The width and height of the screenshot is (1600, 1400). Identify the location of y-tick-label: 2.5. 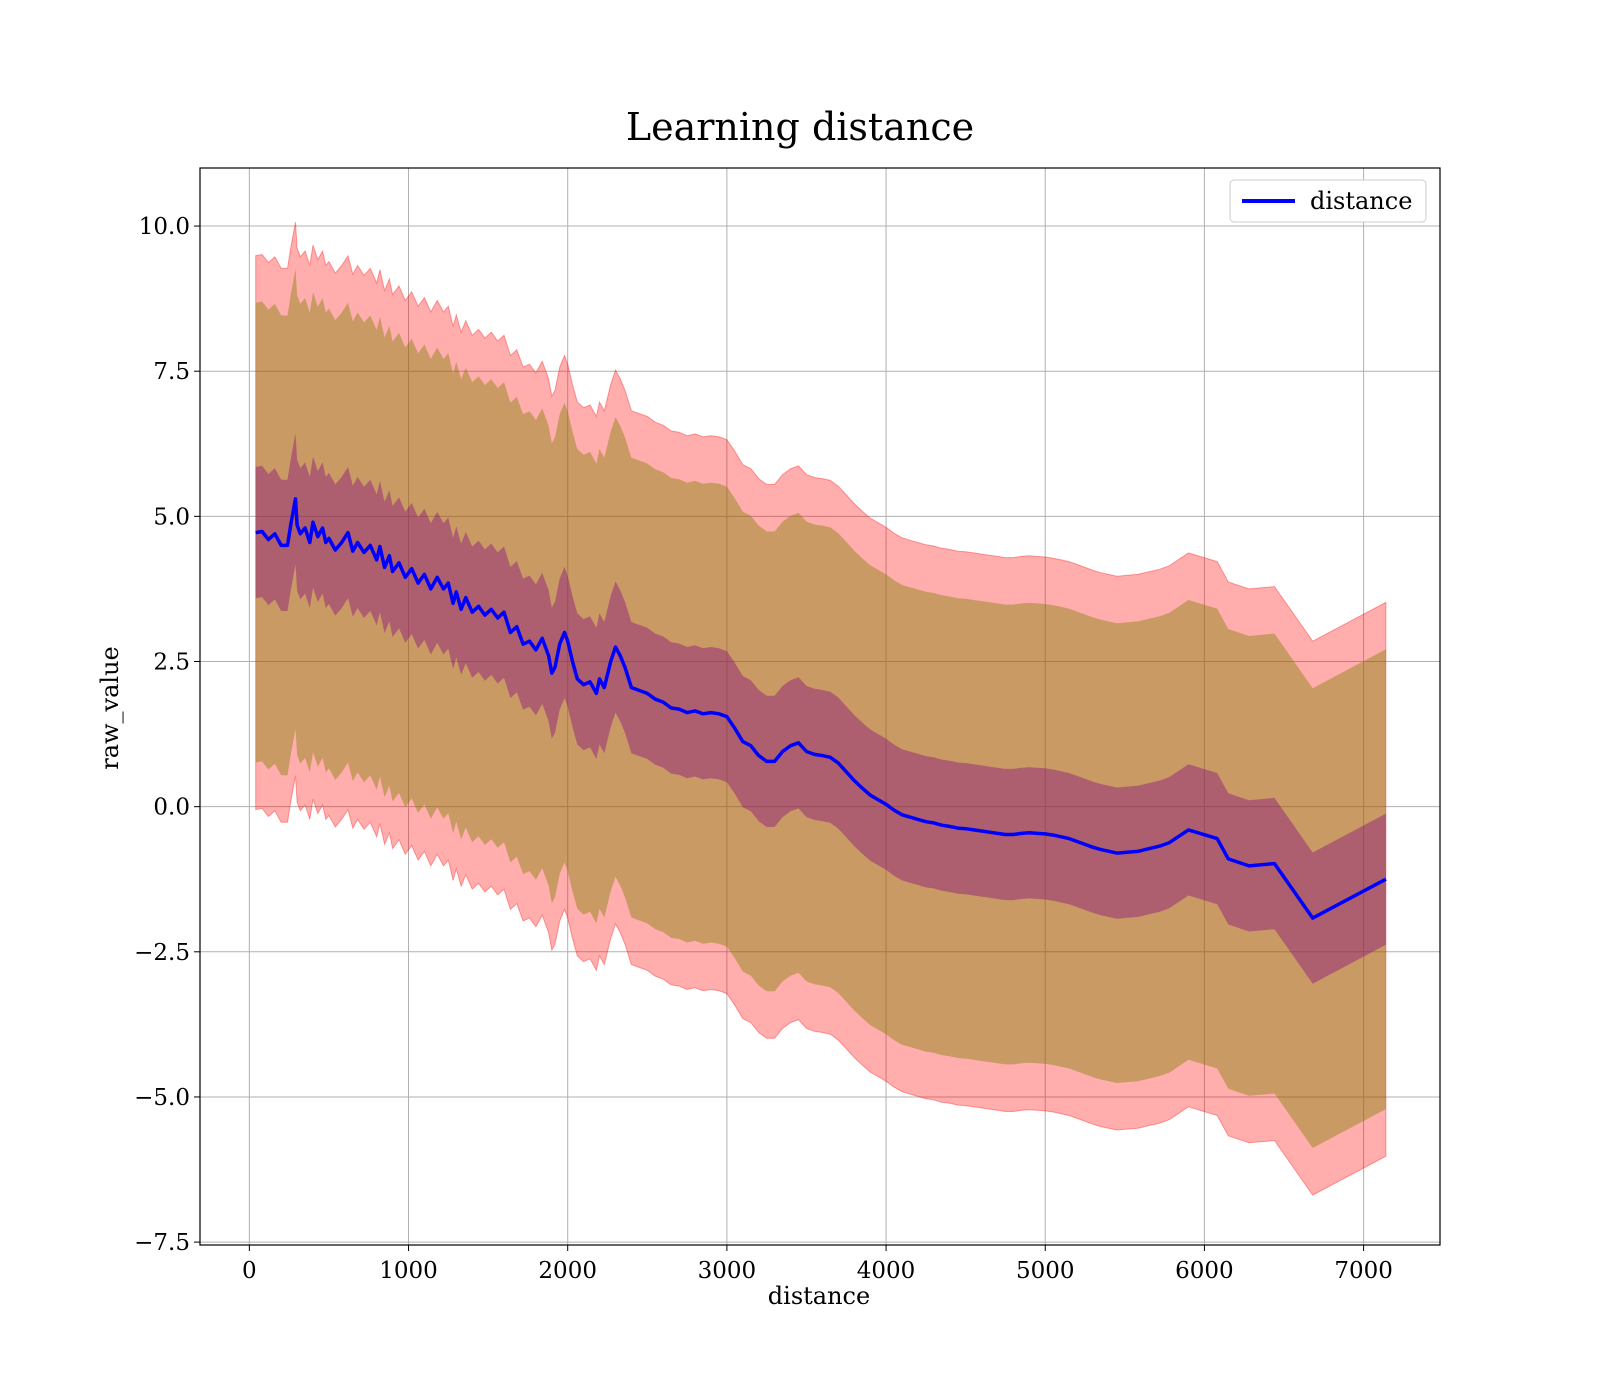
(171, 663).